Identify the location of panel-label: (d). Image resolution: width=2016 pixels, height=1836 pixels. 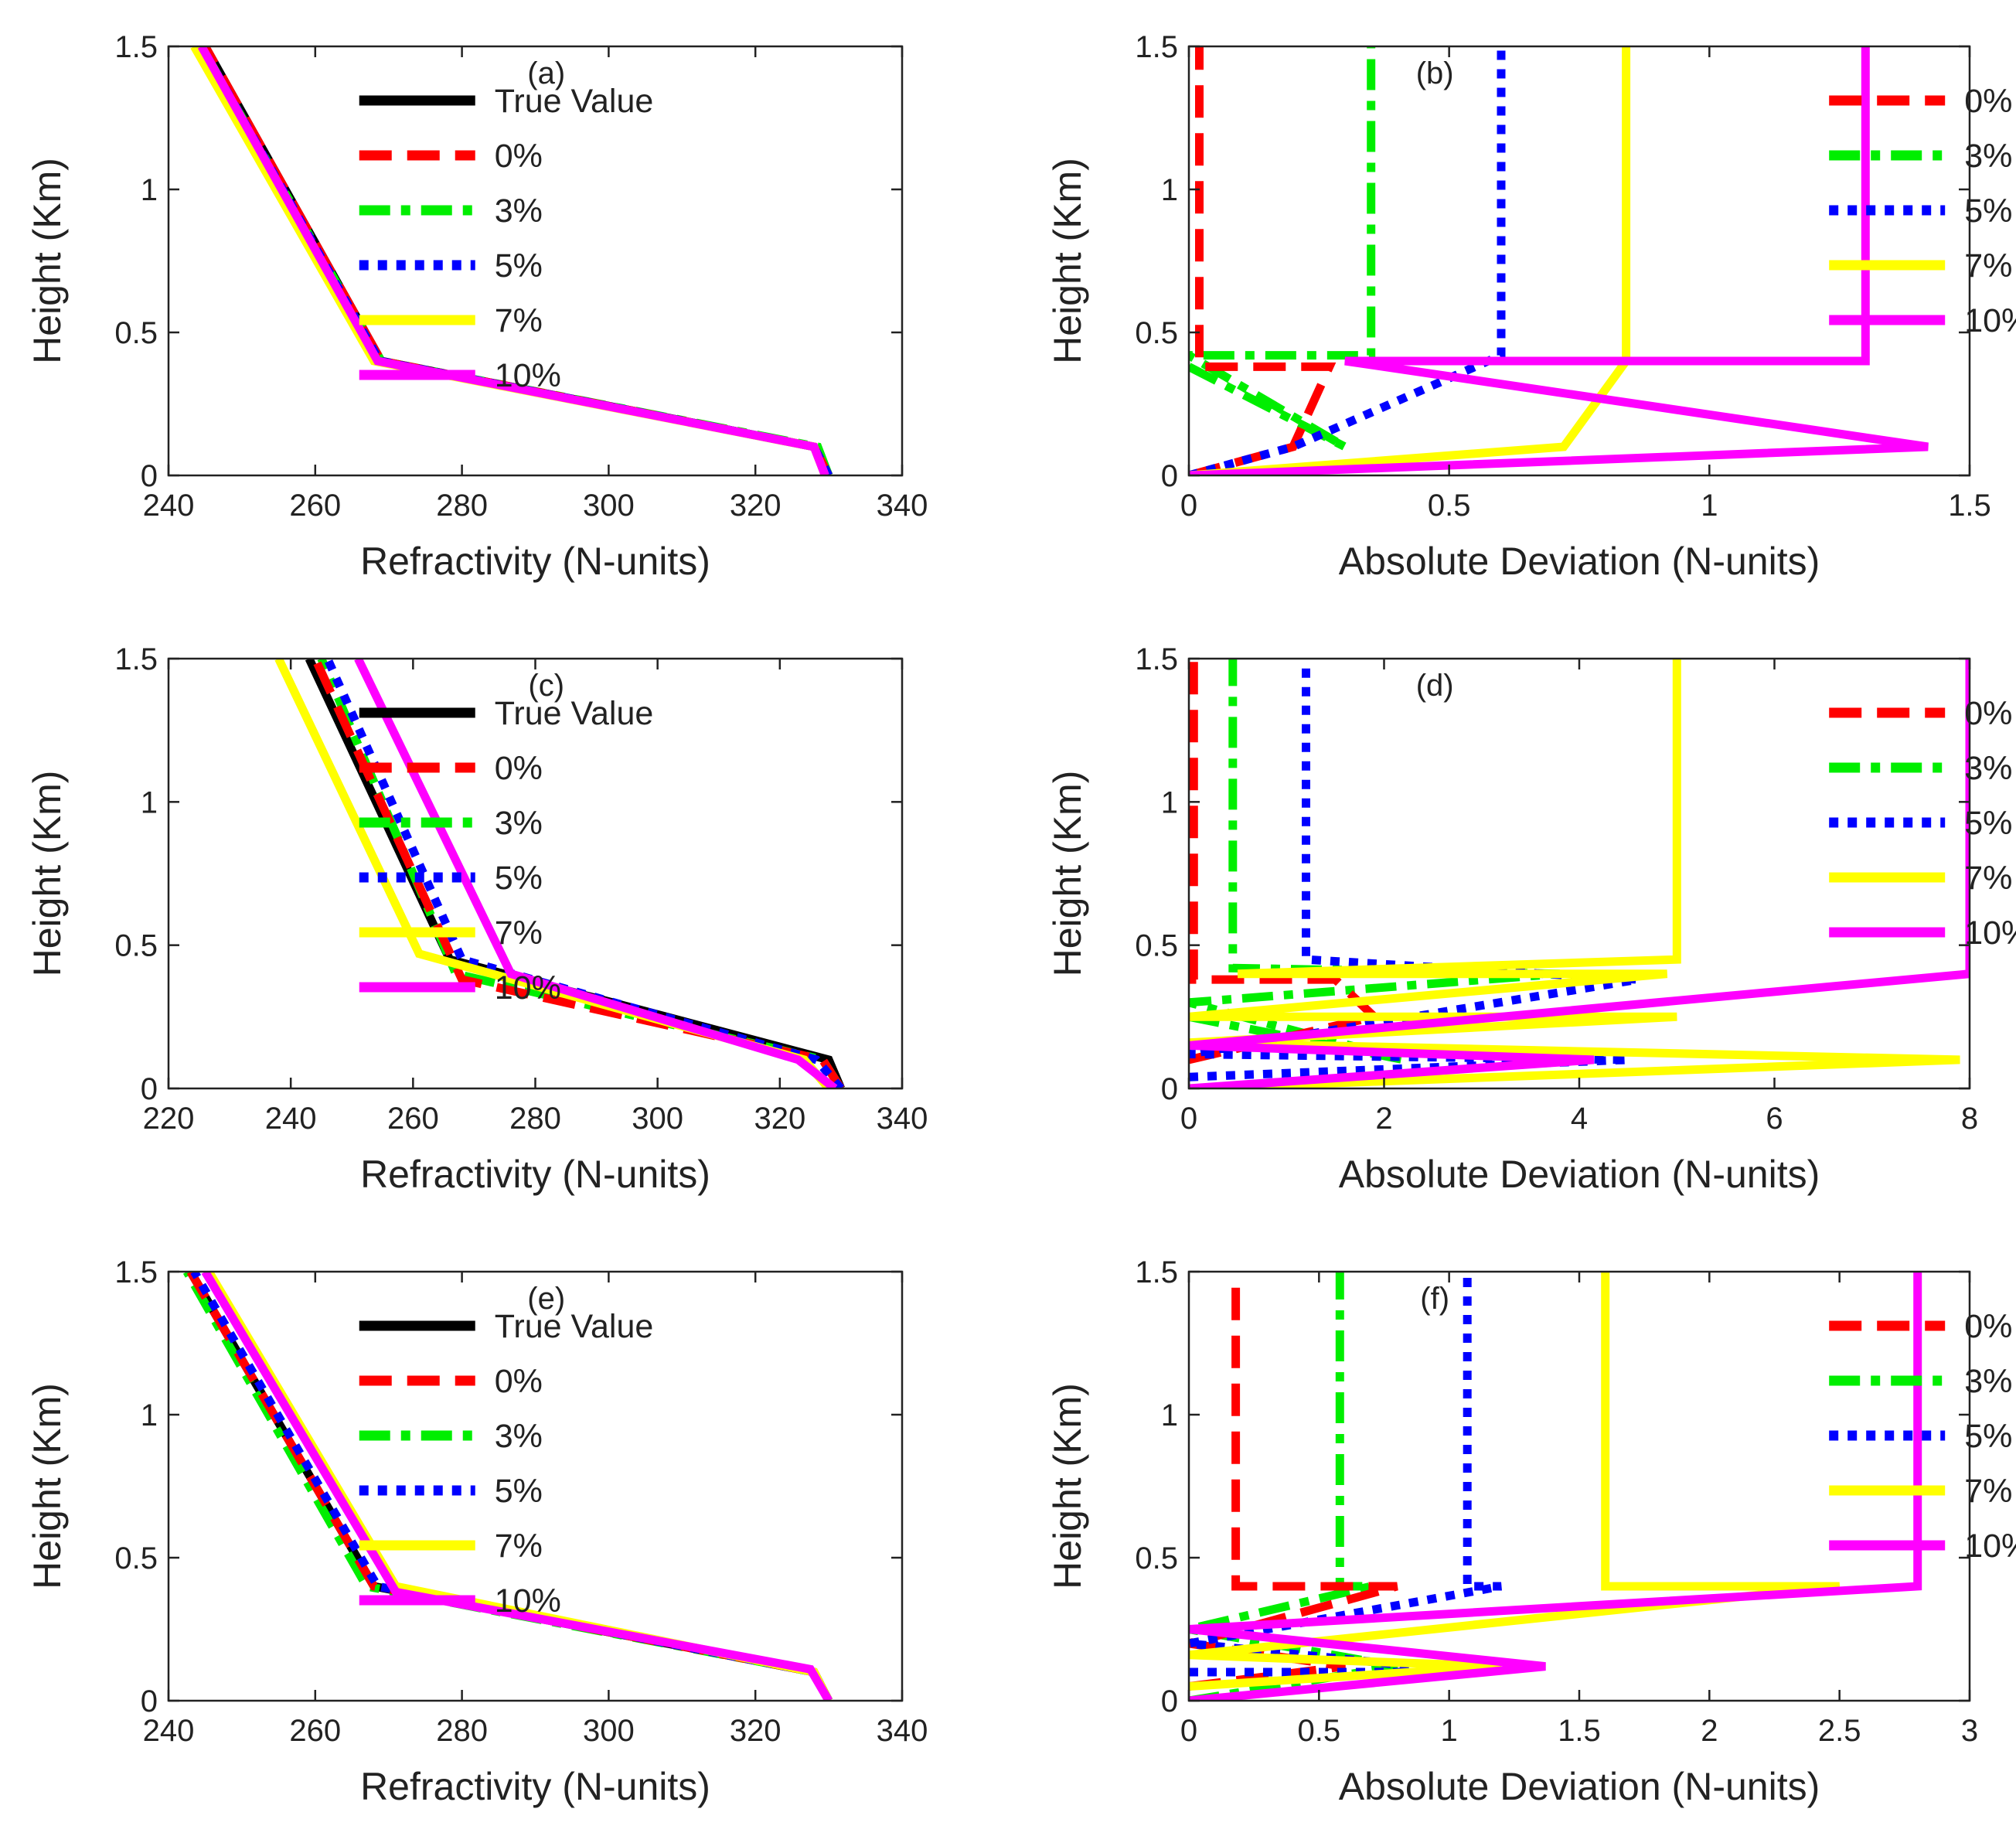
(1435, 686).